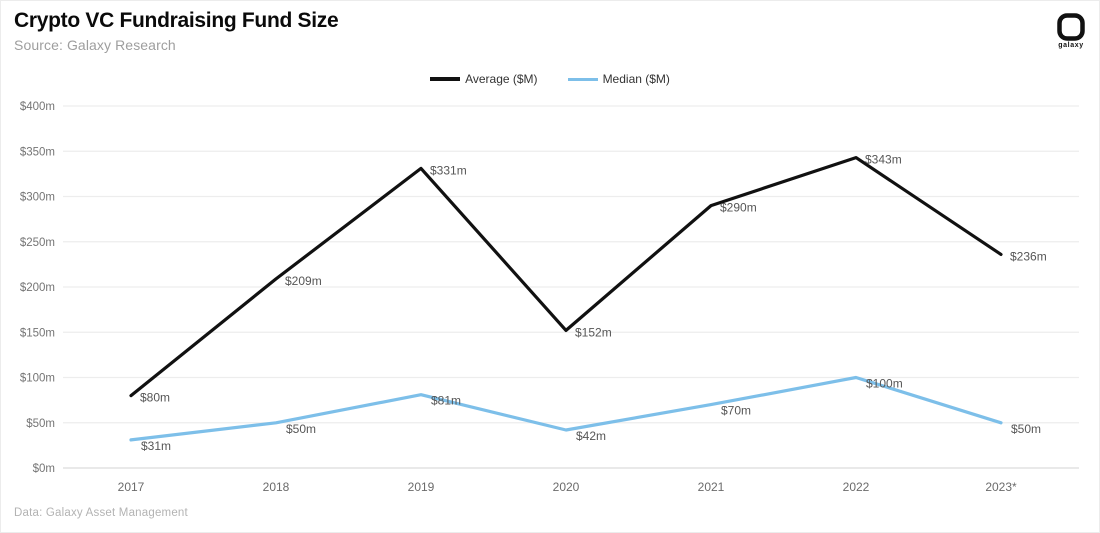  What do you see at coordinates (591, 436) in the screenshot?
I see `point-label: $42m` at bounding box center [591, 436].